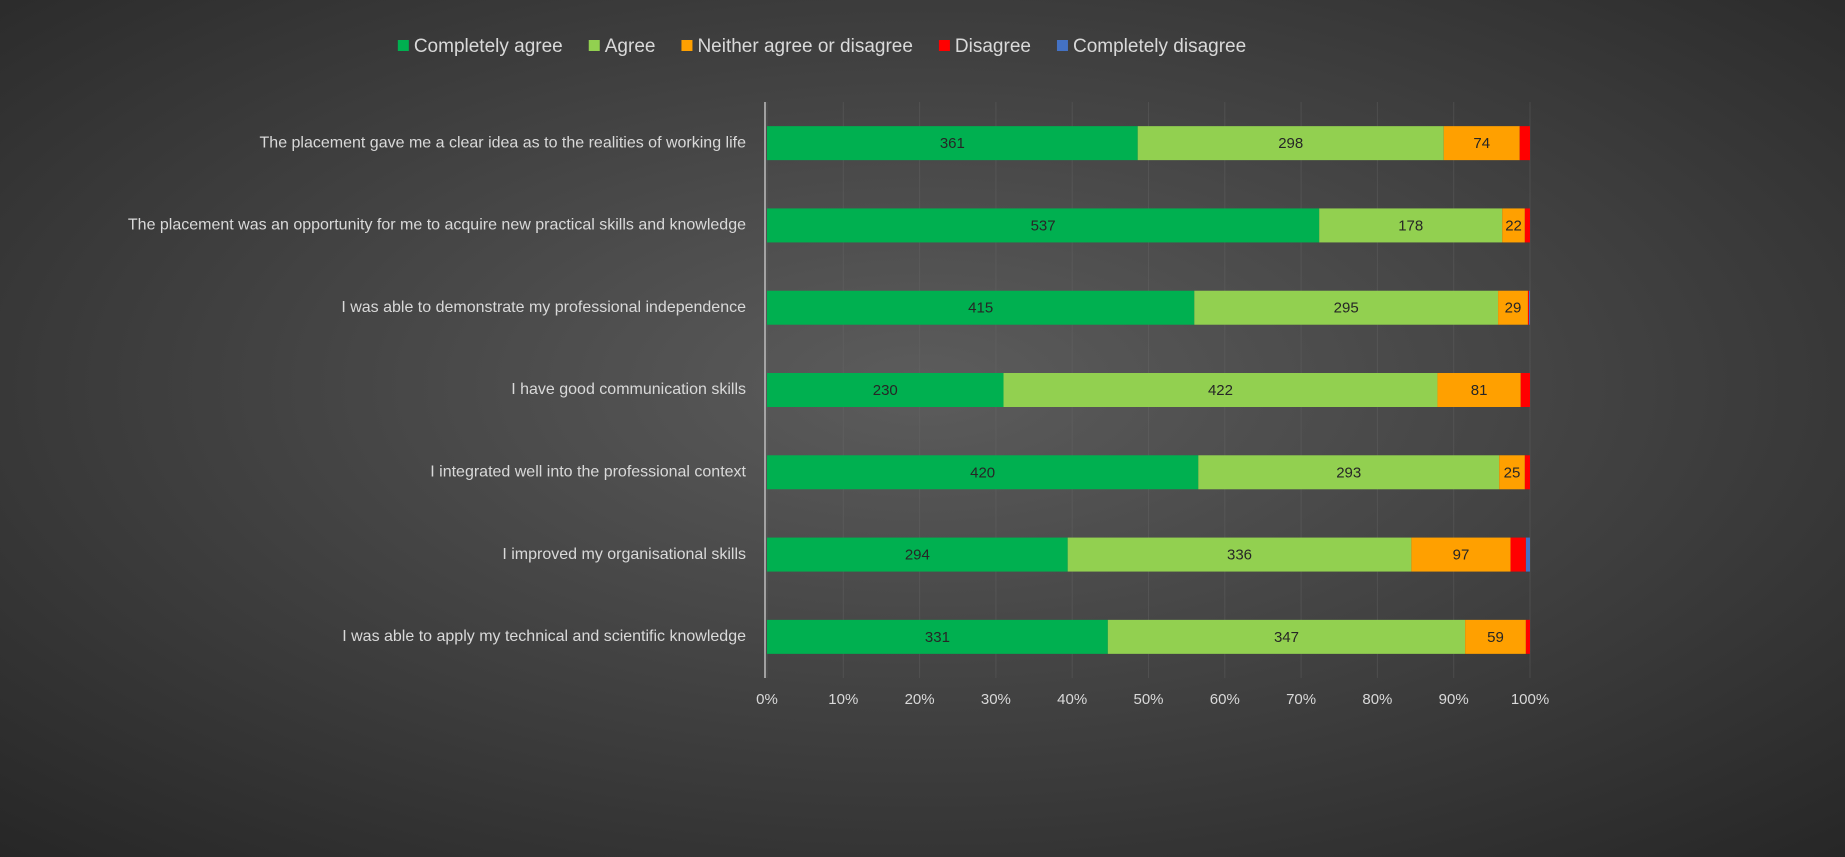 This screenshot has width=1845, height=857. Describe the element at coordinates (1530, 699) in the screenshot. I see `x-tick-label: 100%` at that location.